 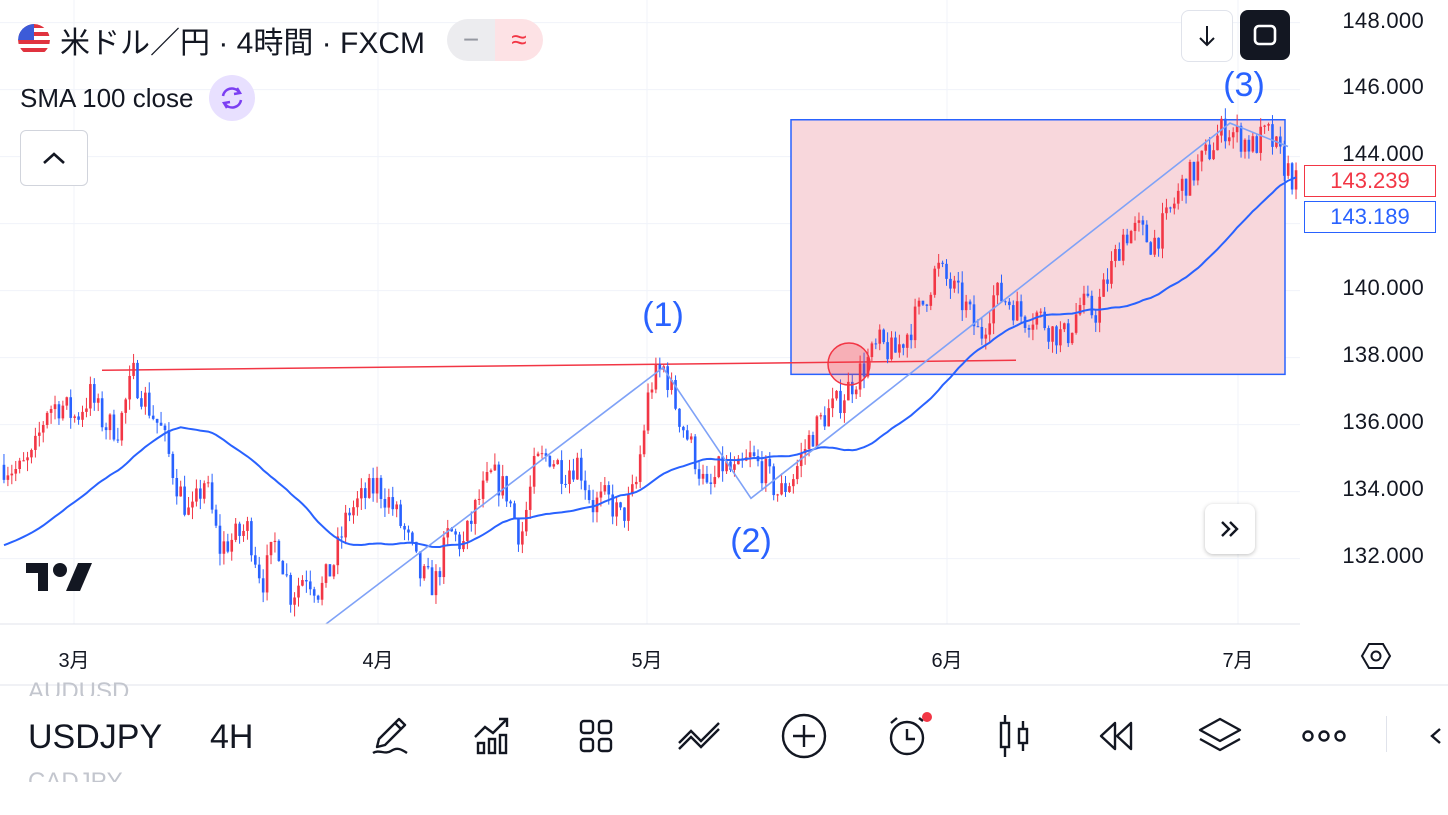 What do you see at coordinates (1434, 736) in the screenshot?
I see `back-icon` at bounding box center [1434, 736].